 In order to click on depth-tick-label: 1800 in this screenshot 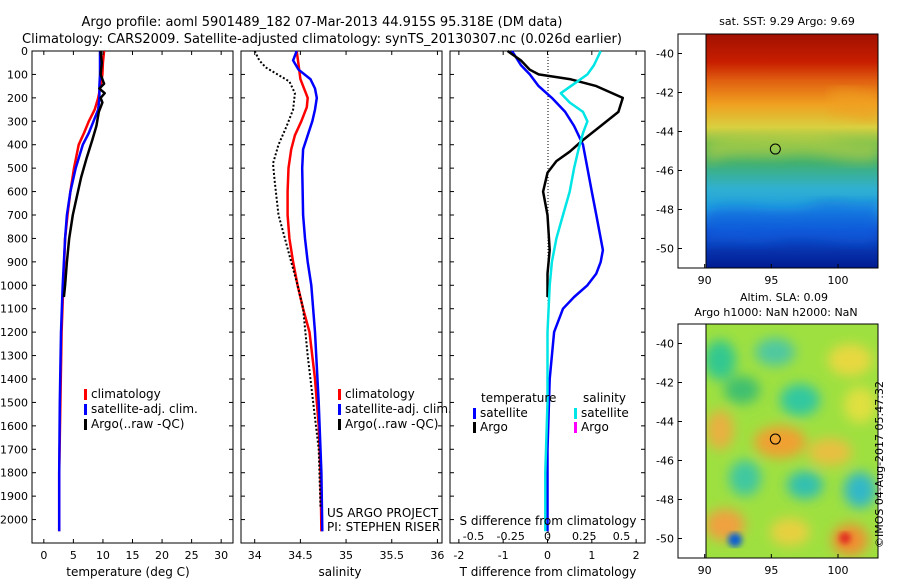, I will do `click(14, 473)`.